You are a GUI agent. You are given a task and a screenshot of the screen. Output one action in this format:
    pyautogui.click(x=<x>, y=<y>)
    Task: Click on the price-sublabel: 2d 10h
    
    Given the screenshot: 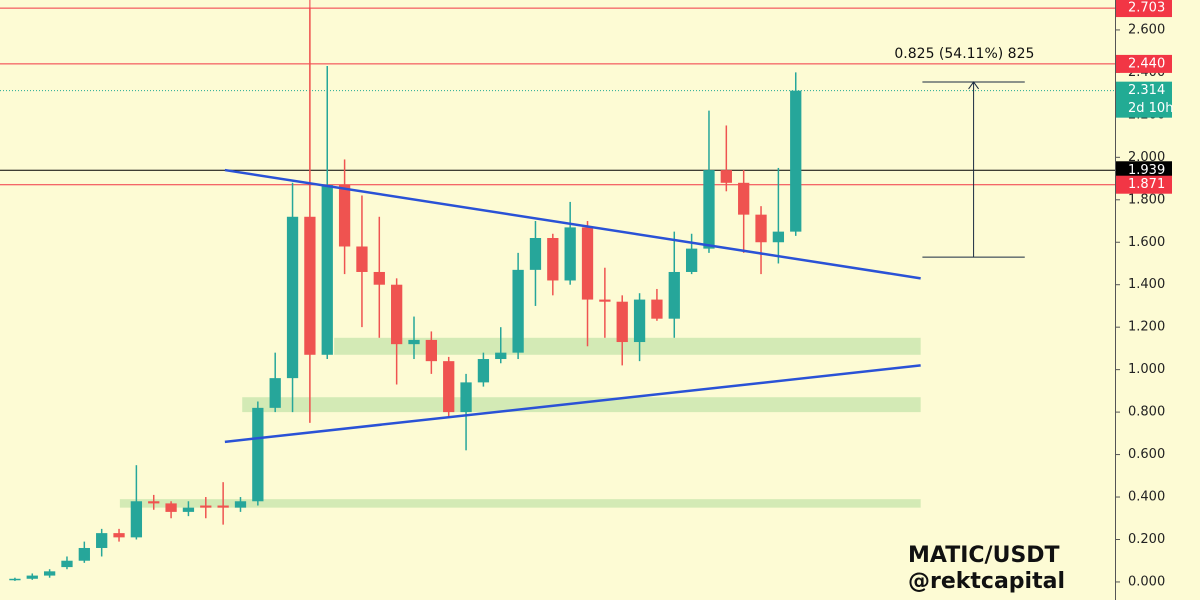 What is the action you would take?
    pyautogui.click(x=1150, y=108)
    